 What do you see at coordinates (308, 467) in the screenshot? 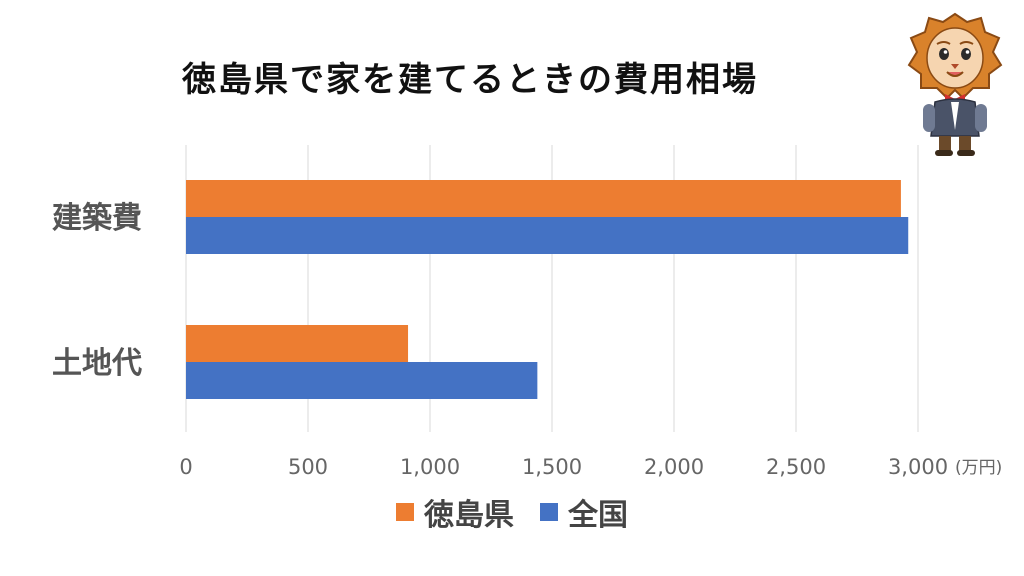
I see `x-tick-label: 500` at bounding box center [308, 467].